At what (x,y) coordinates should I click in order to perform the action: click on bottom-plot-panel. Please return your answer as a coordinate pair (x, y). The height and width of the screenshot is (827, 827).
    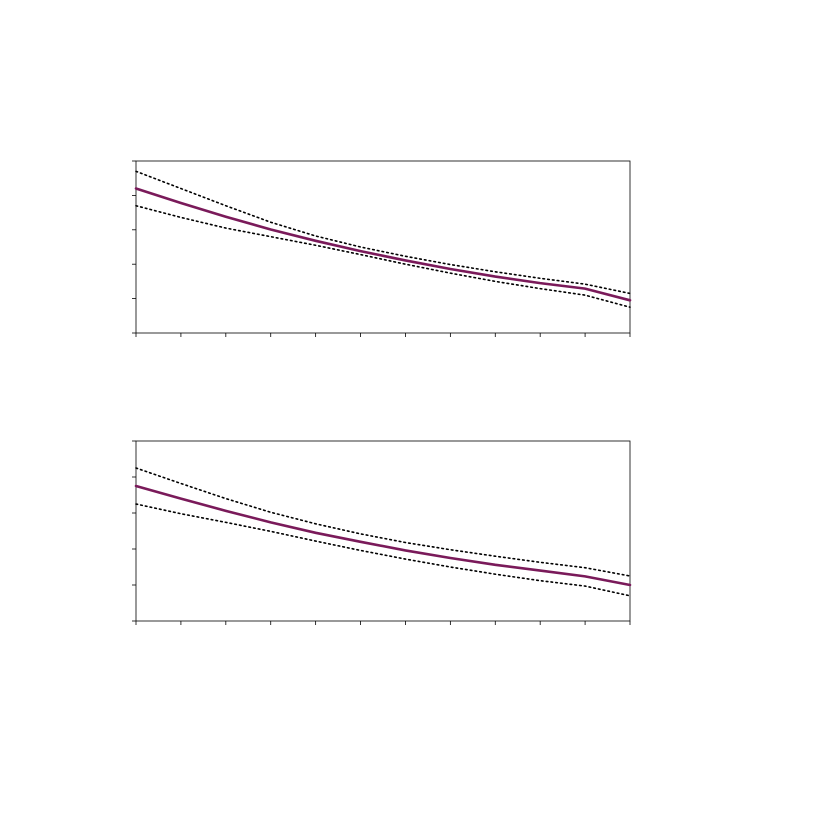
    Looking at the image, I should click on (382, 532).